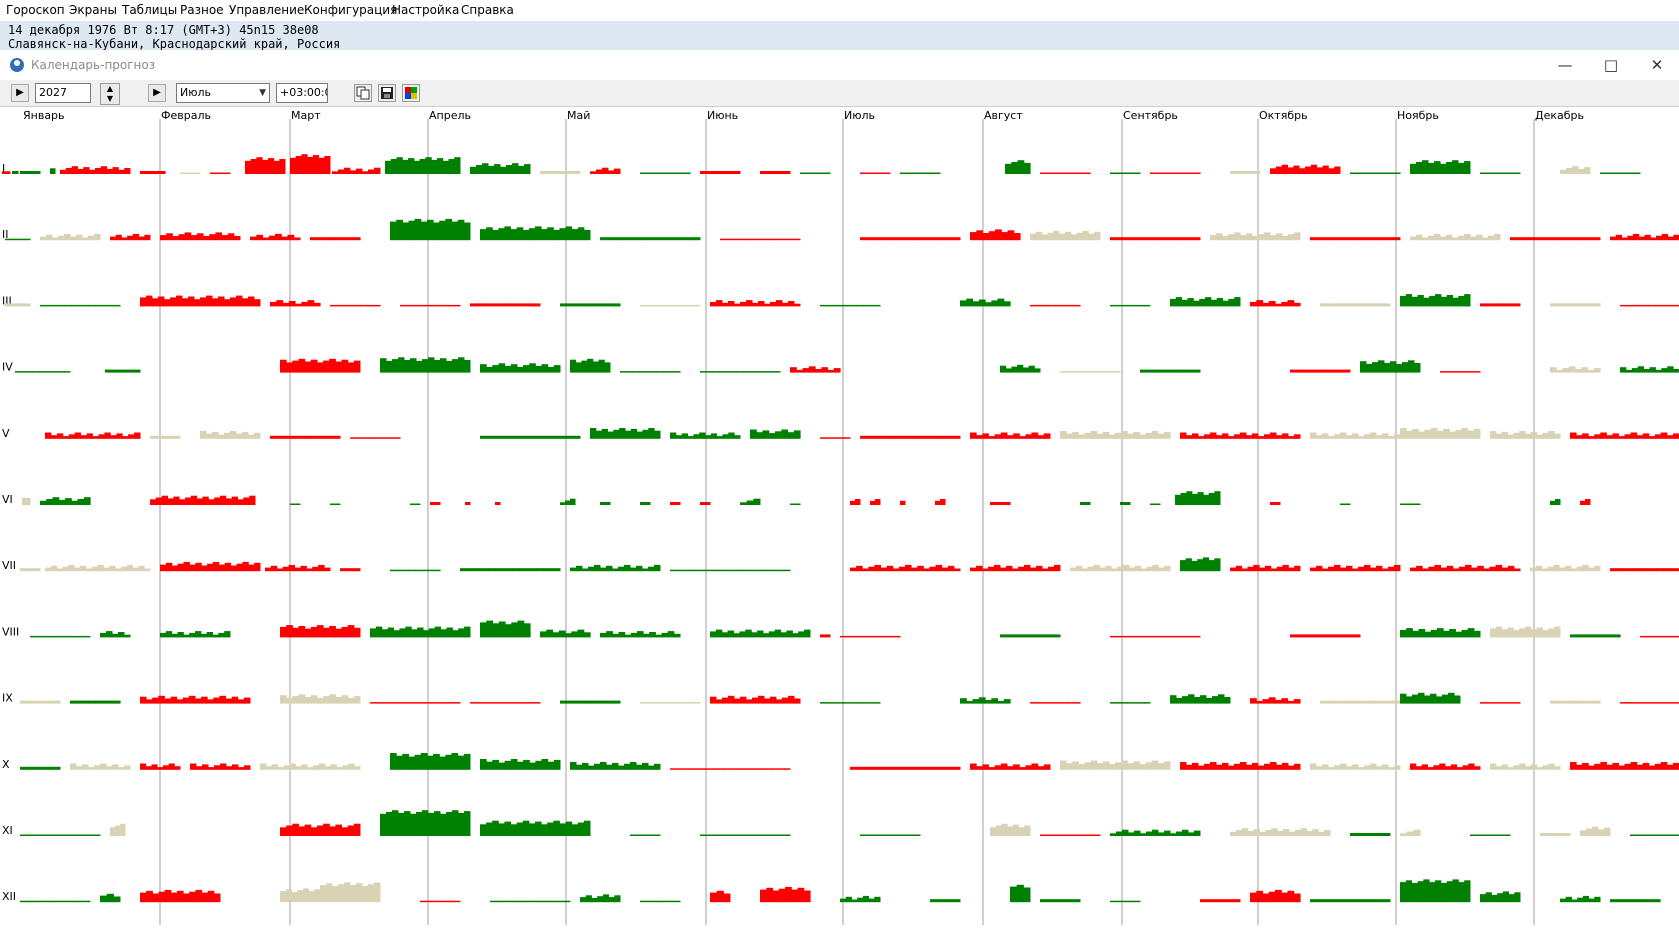 Image resolution: width=1679 pixels, height=928 pixels. I want to click on year-spinner: ▲ ▼, so click(110, 94).